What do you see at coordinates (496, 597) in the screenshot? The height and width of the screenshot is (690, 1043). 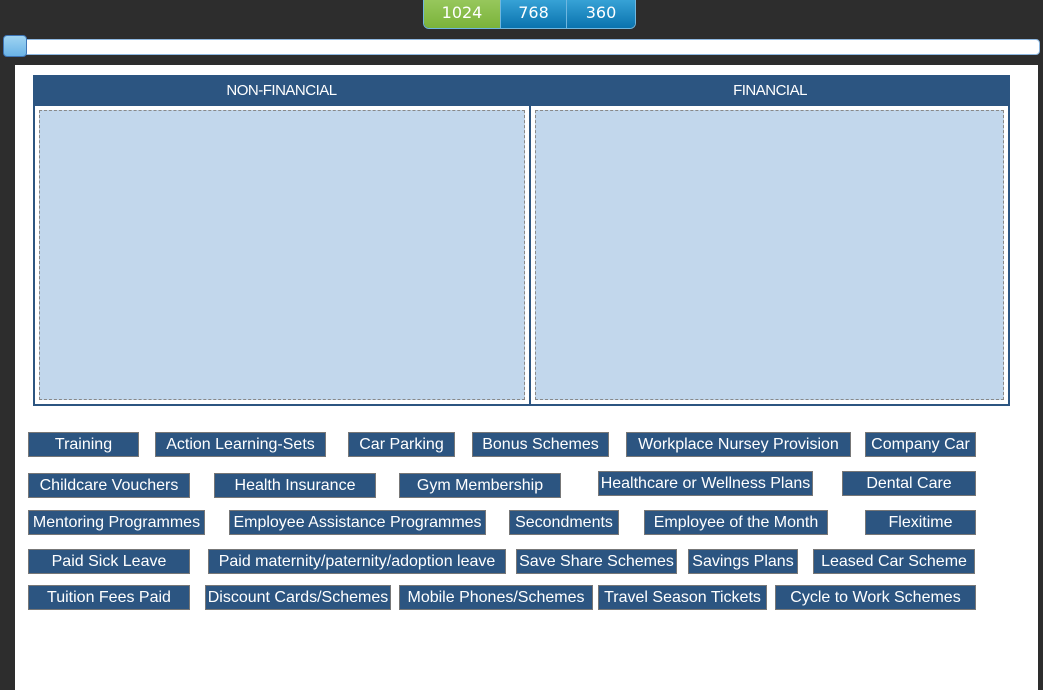 I see `draggable-item: Mobile Phones/Schemes` at bounding box center [496, 597].